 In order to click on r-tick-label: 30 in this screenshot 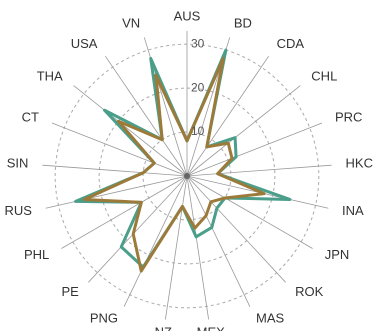, I will do `click(198, 43)`.